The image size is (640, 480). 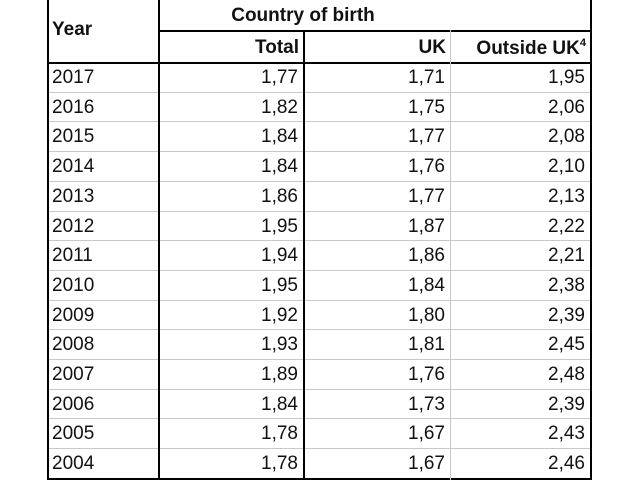 What do you see at coordinates (426, 107) in the screenshot?
I see `value-cell: 1,75` at bounding box center [426, 107].